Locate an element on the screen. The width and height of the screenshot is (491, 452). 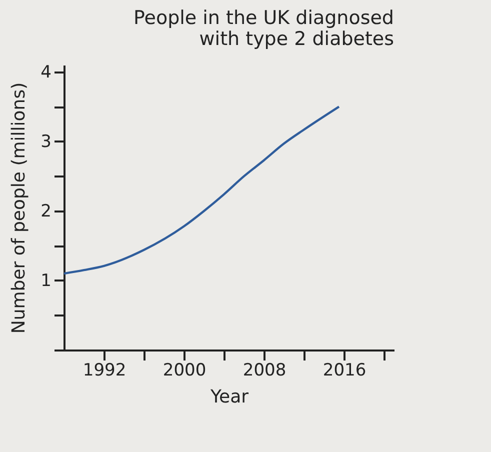
x-tick-label: 1992 is located at coordinates (104, 370).